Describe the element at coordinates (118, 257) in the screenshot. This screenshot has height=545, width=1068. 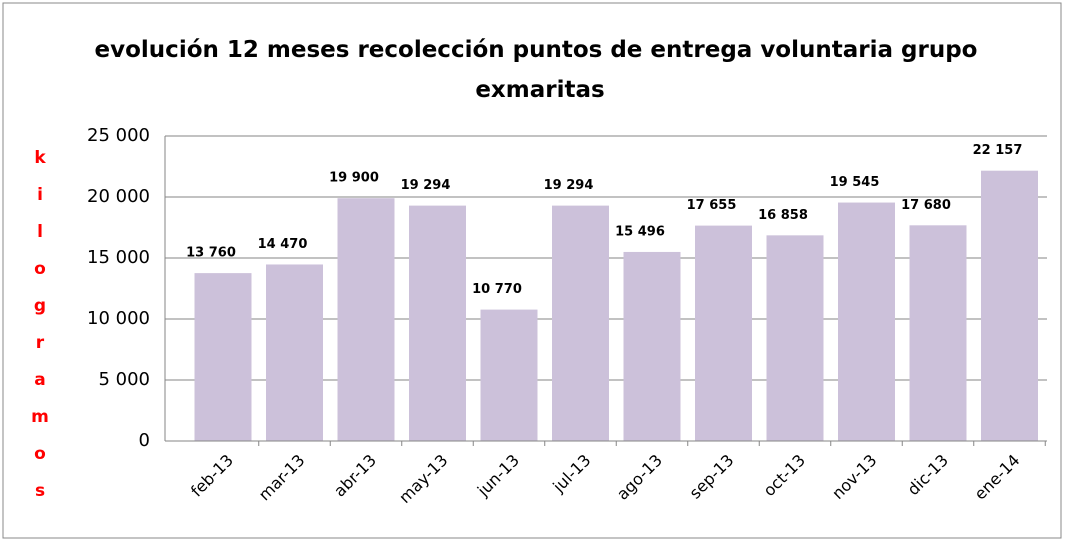
I see `y-tick-label: 15 000` at that location.